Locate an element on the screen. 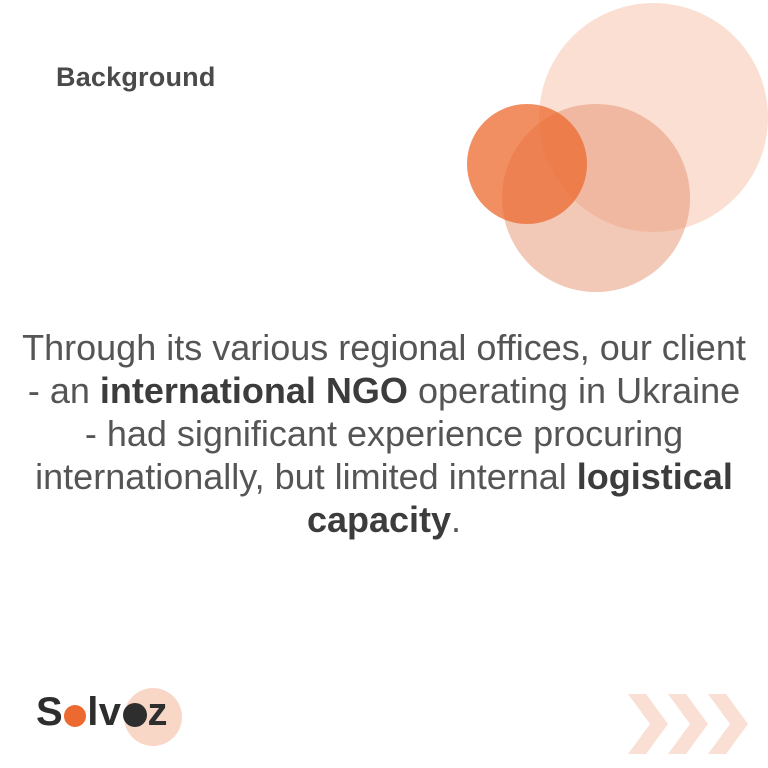 The height and width of the screenshot is (768, 768). body-highlight-ngo: international NGO is located at coordinates (253, 390).